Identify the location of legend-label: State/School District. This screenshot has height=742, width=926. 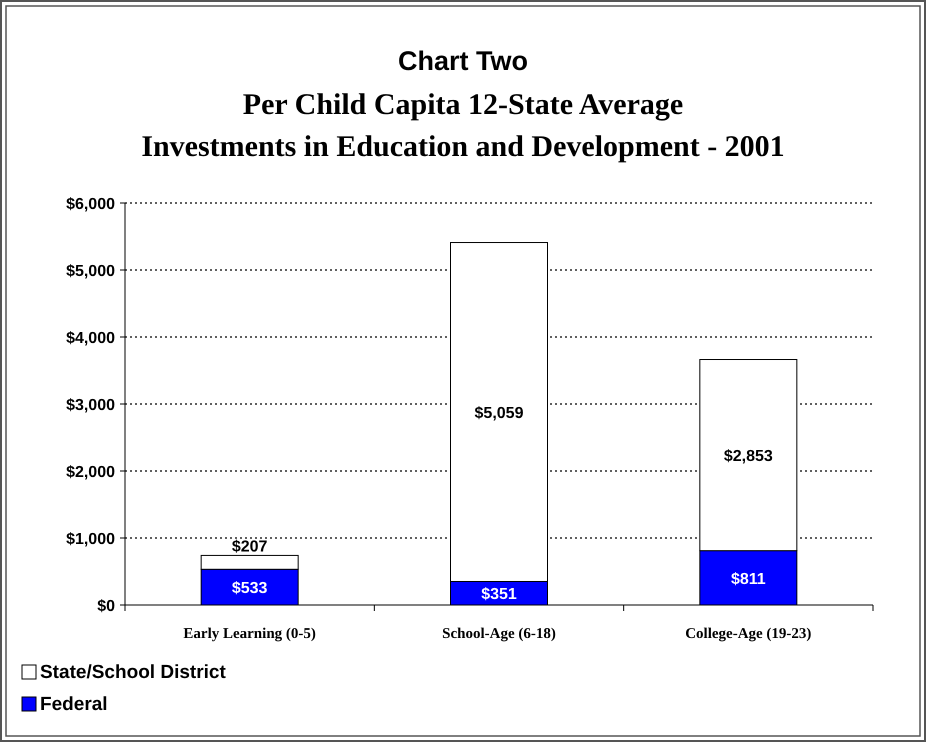
(133, 672).